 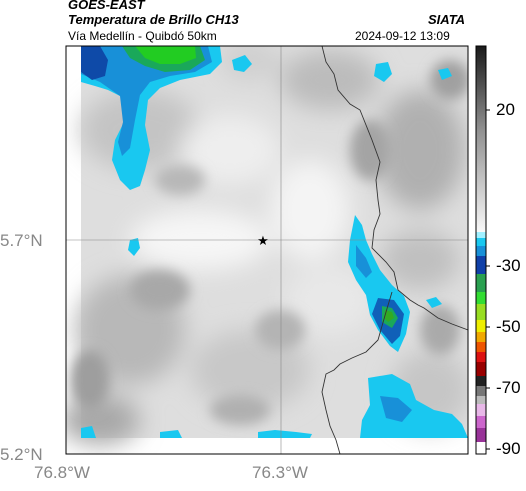 I want to click on cold-cloud-south, so click(x=274, y=406).